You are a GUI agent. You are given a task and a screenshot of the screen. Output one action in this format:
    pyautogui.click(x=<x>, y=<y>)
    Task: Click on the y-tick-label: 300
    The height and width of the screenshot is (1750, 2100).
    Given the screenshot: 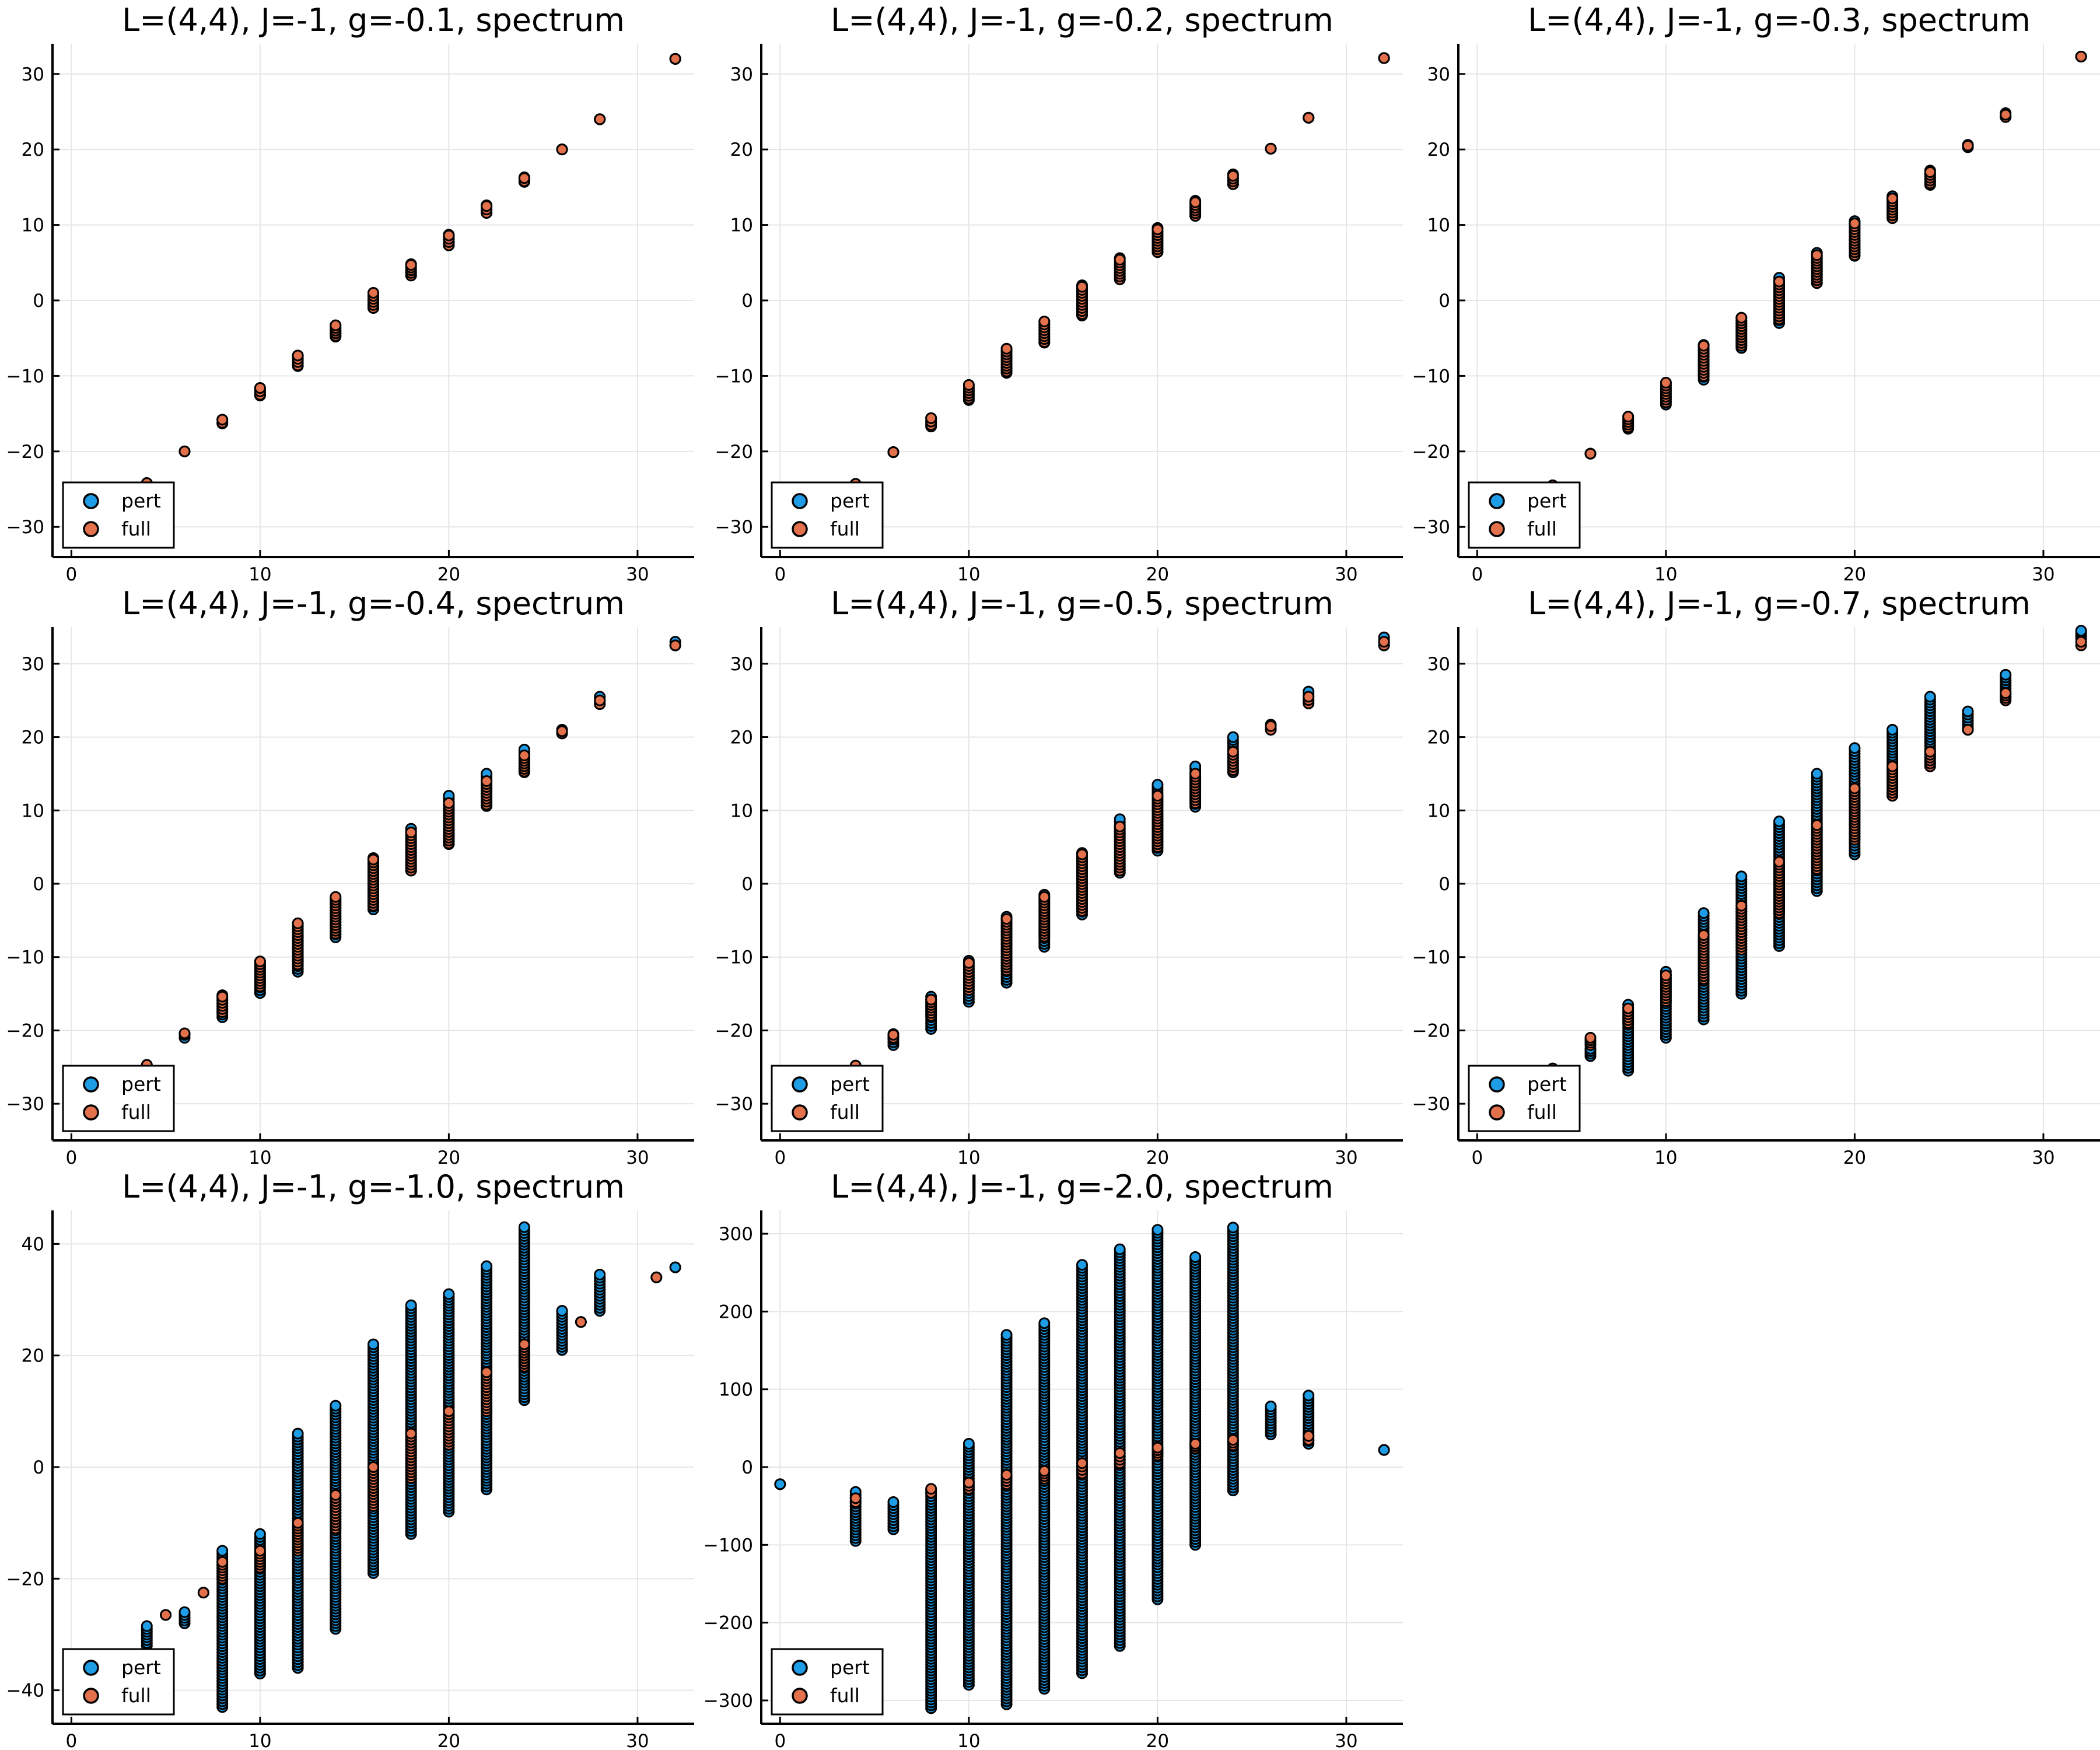 What is the action you would take?
    pyautogui.click(x=736, y=1234)
    